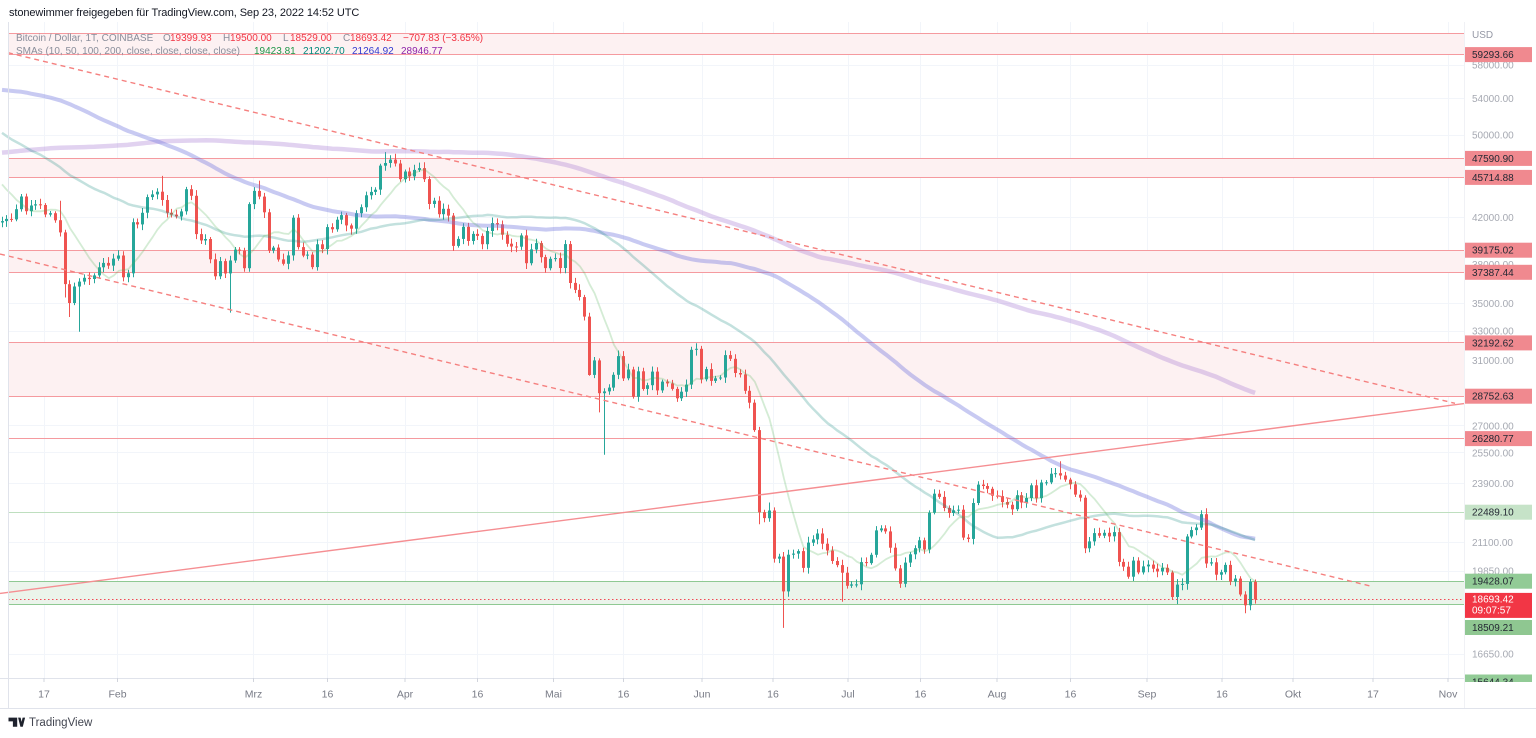  I want to click on svg-text: 58000.00, so click(1493, 66).